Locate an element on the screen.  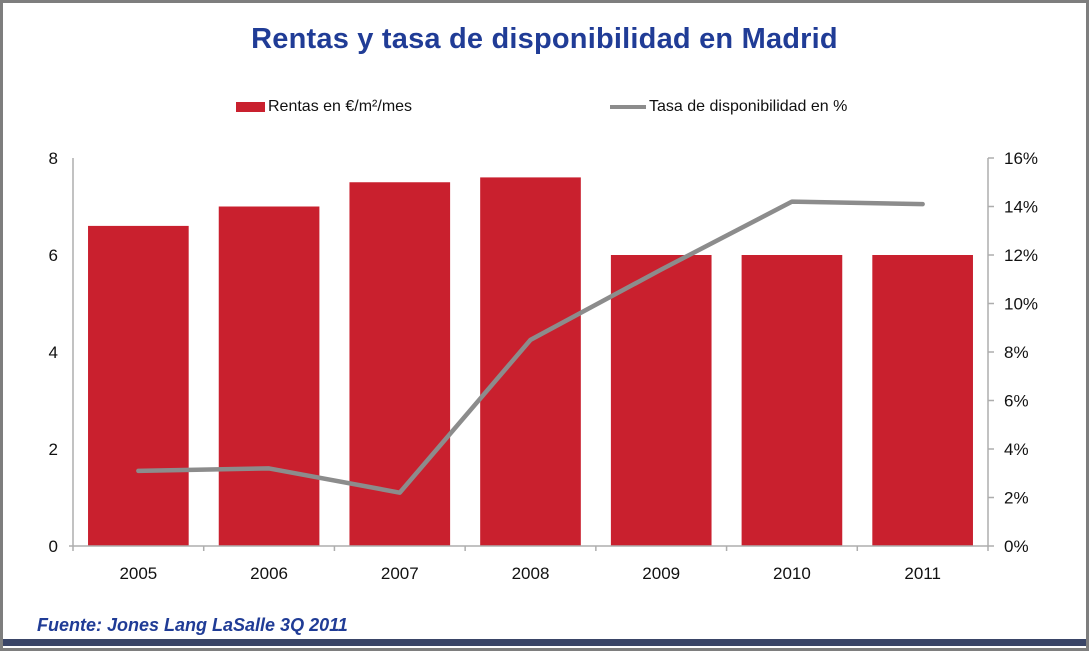
legend-item-tasa: Tasa de disponibilidad en % is located at coordinates (728, 107).